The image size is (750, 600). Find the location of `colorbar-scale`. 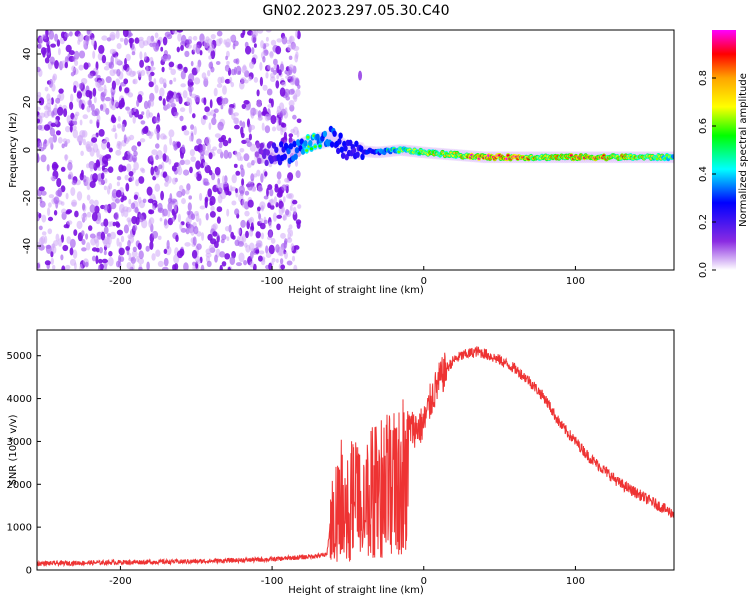

colorbar-scale is located at coordinates (724, 150).